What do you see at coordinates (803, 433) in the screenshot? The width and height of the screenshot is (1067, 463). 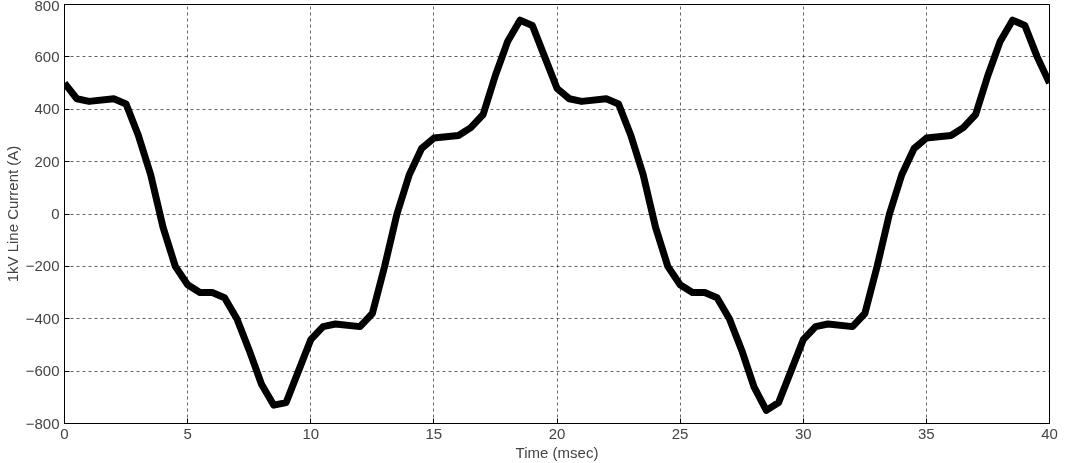 I see `x-tick-label: 30` at bounding box center [803, 433].